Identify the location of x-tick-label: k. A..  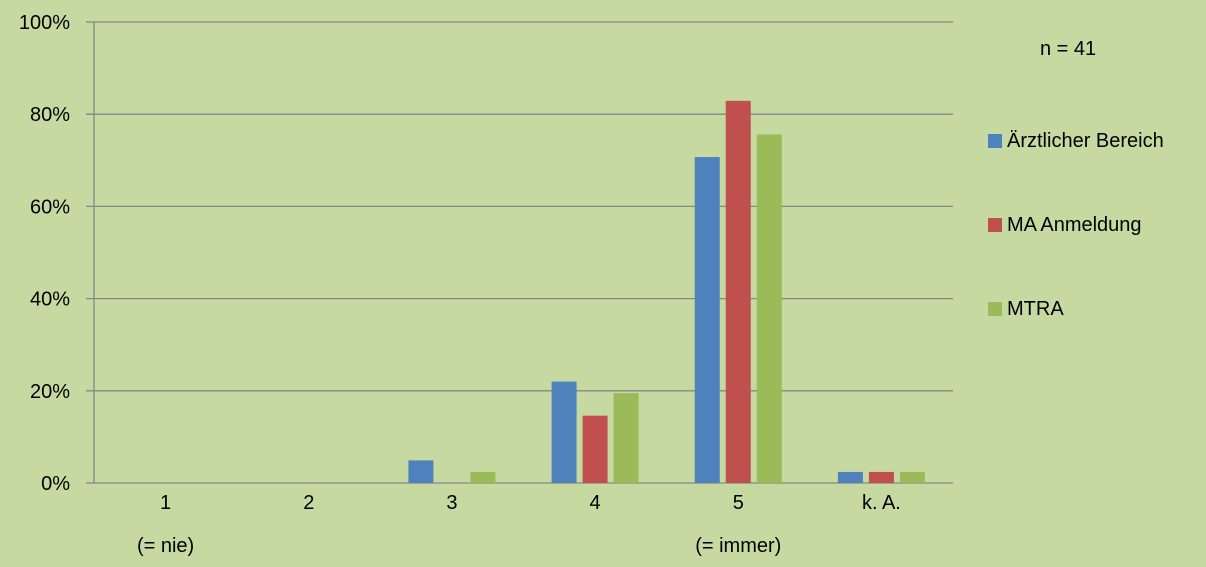
(881, 503).